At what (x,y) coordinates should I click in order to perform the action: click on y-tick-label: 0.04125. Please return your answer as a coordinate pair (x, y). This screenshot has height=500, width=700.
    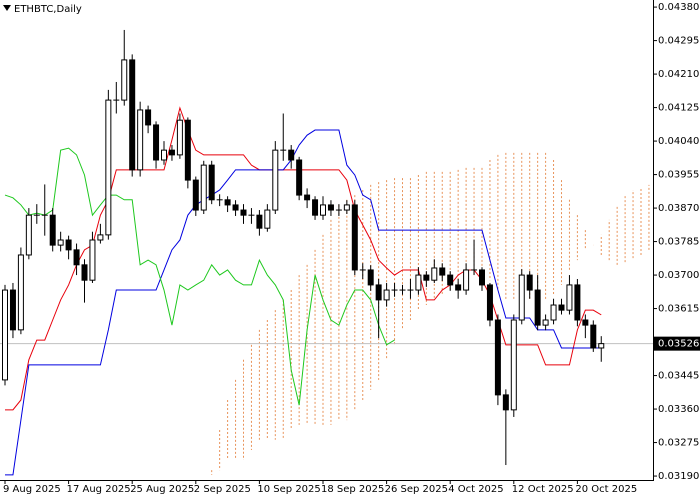
    Looking at the image, I should click on (678, 108).